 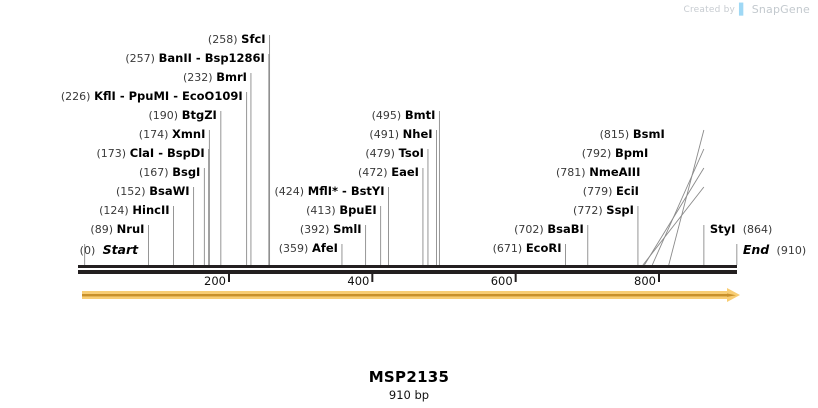 What do you see at coordinates (197, 77) in the screenshot?
I see `enzyme-position: (232)` at bounding box center [197, 77].